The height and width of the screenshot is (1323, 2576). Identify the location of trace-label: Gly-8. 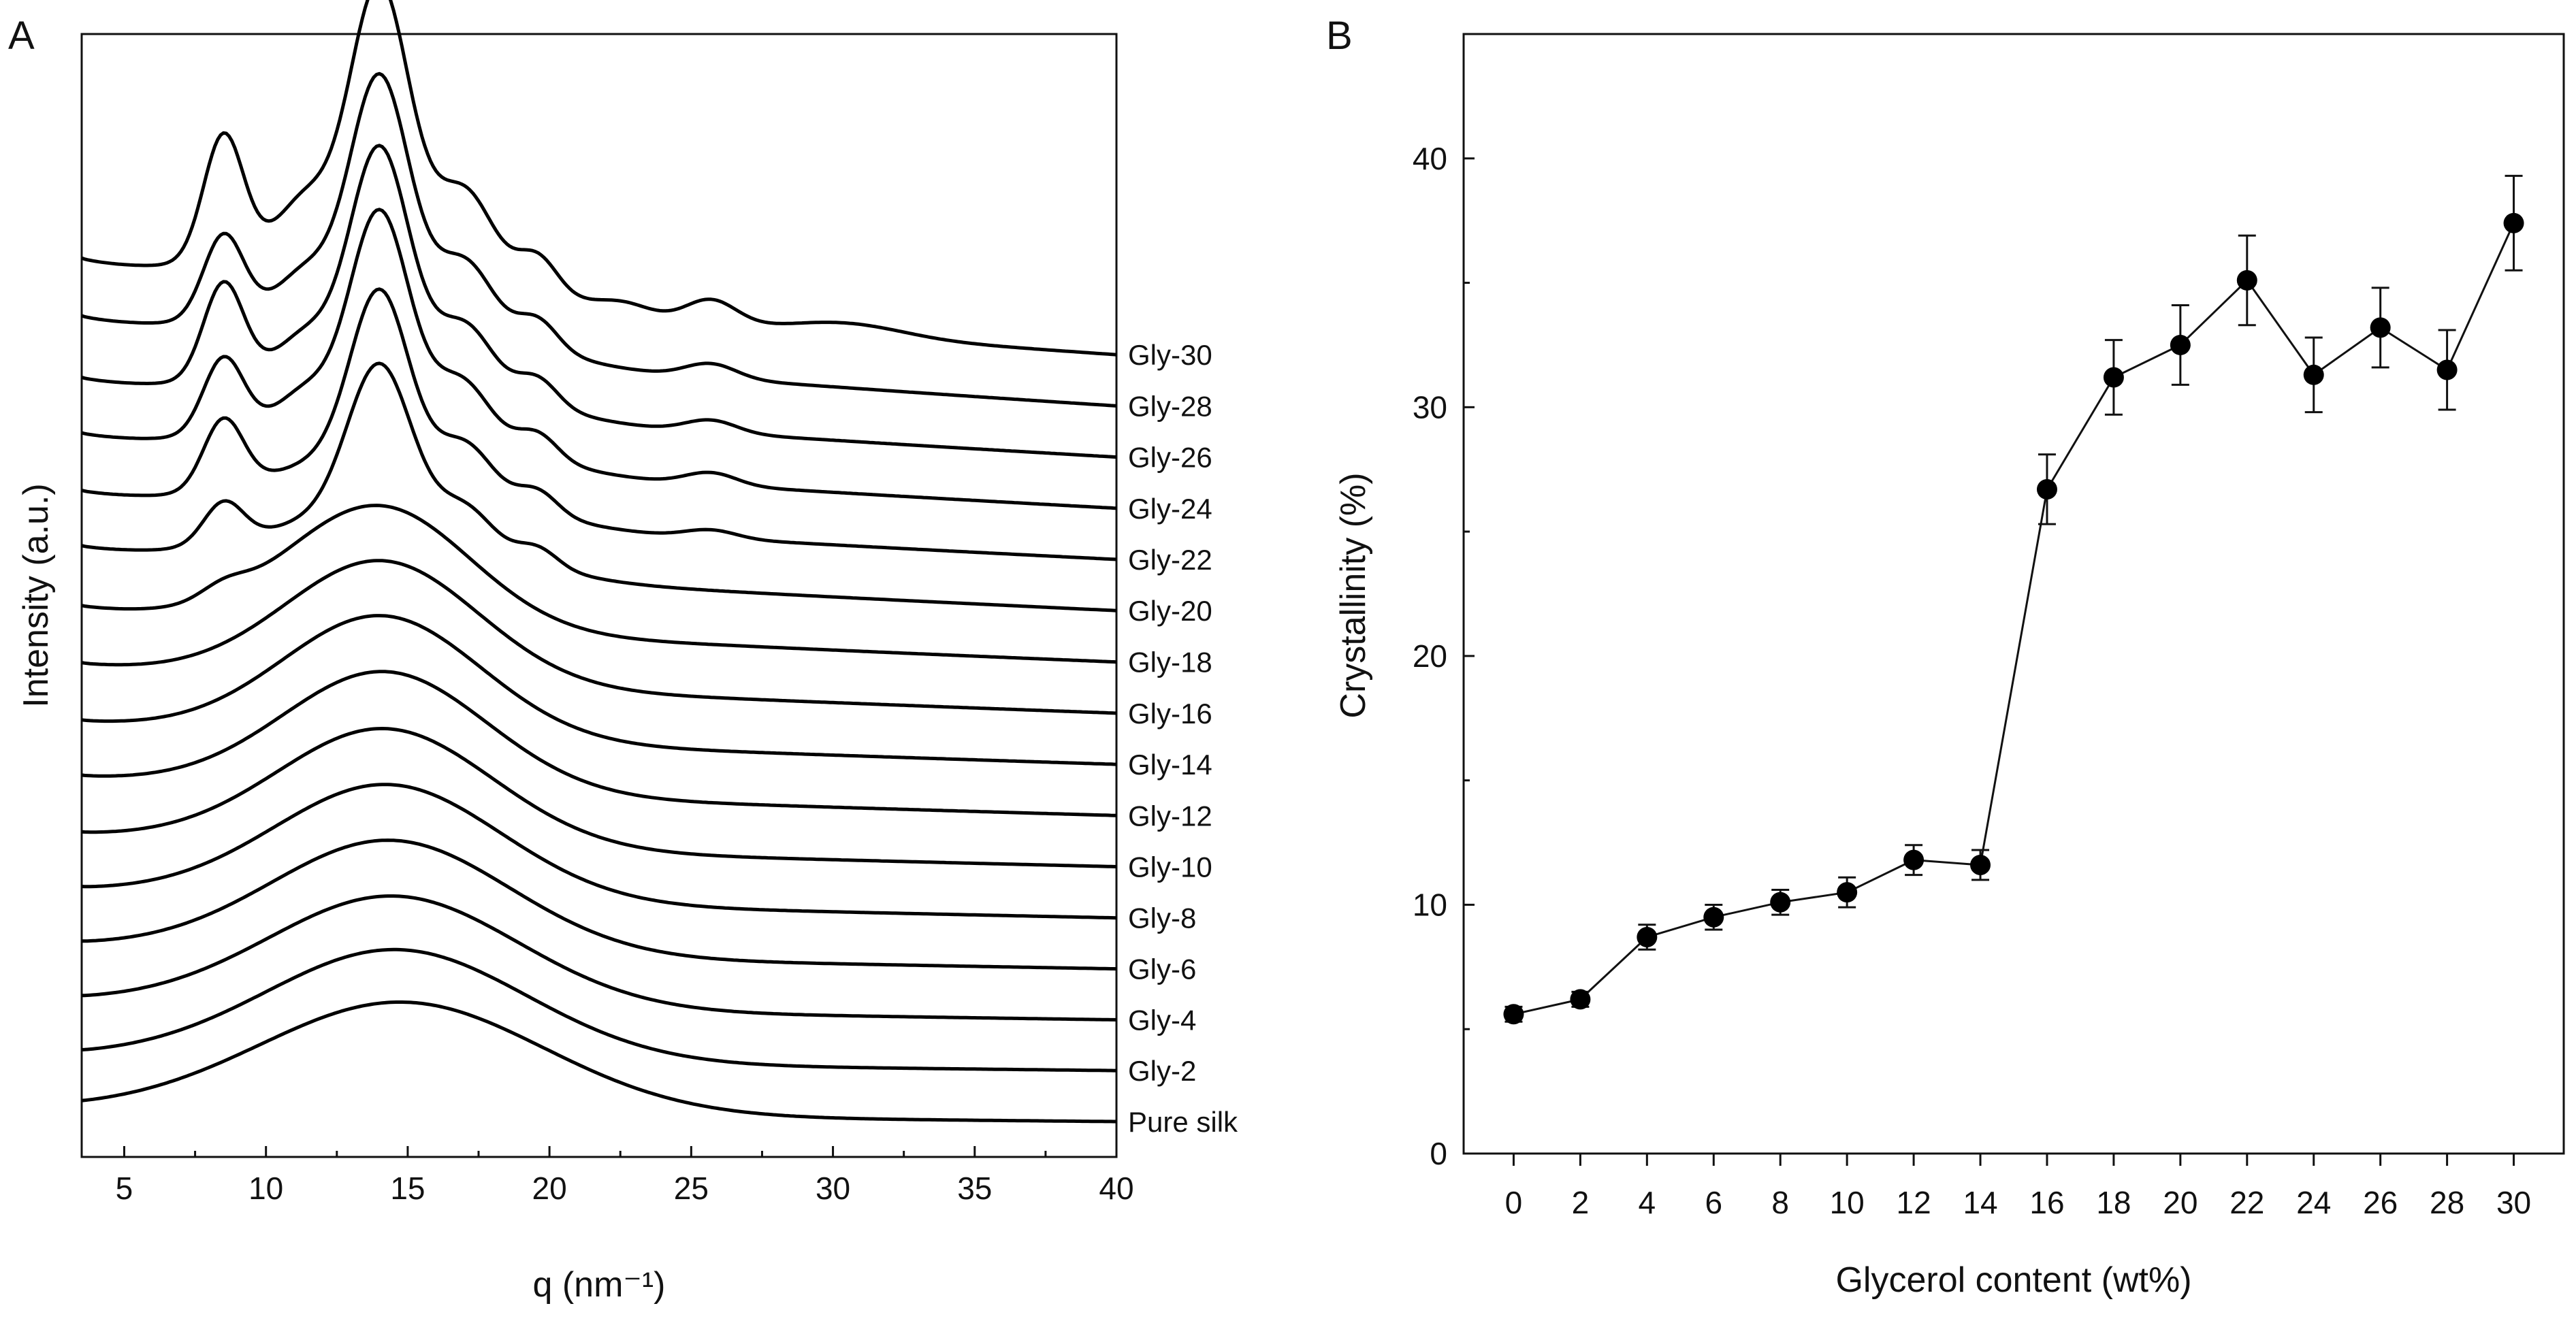
(1162, 918).